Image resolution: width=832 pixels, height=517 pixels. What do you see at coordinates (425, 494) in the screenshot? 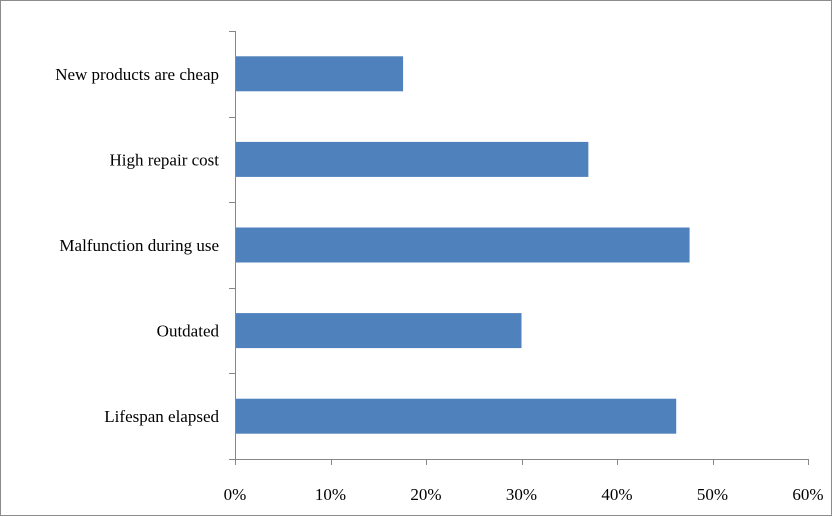
I see `x-tick-label: 20%` at bounding box center [425, 494].